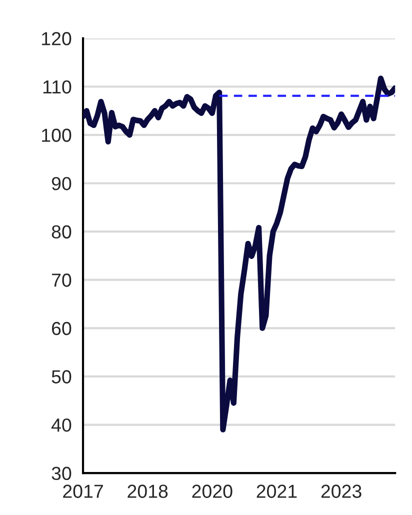  Describe the element at coordinates (57, 135) in the screenshot. I see `y-tick-label: 100` at that location.